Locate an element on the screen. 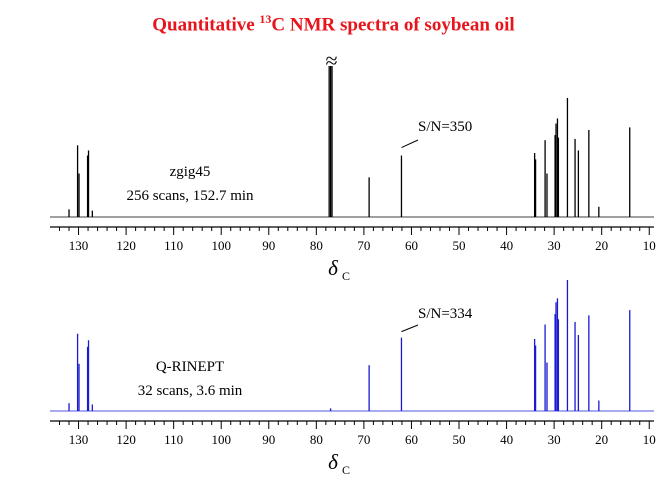 The image size is (667, 480). bottom-tick-label-30: 30 is located at coordinates (554, 439).